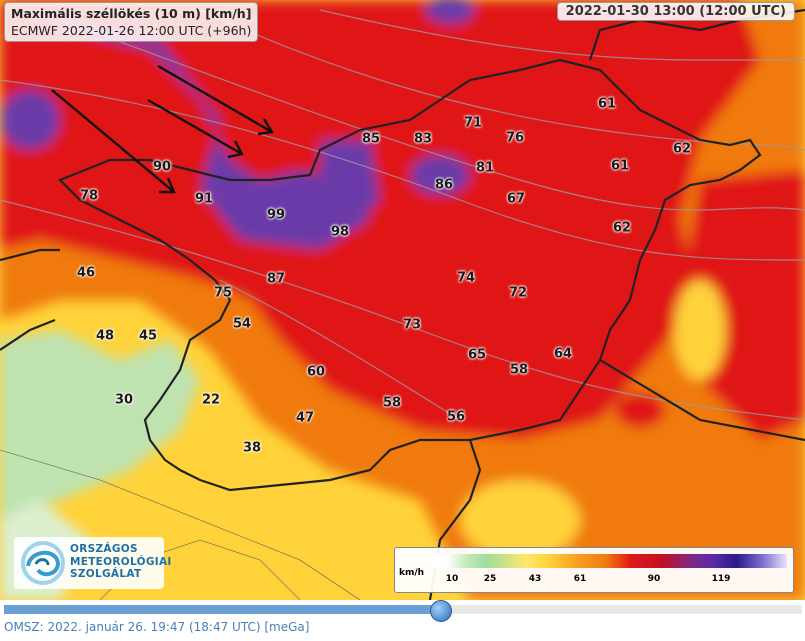  Describe the element at coordinates (106, 574) in the screenshot. I see `logo-line: SZOLGÁLAT` at that location.